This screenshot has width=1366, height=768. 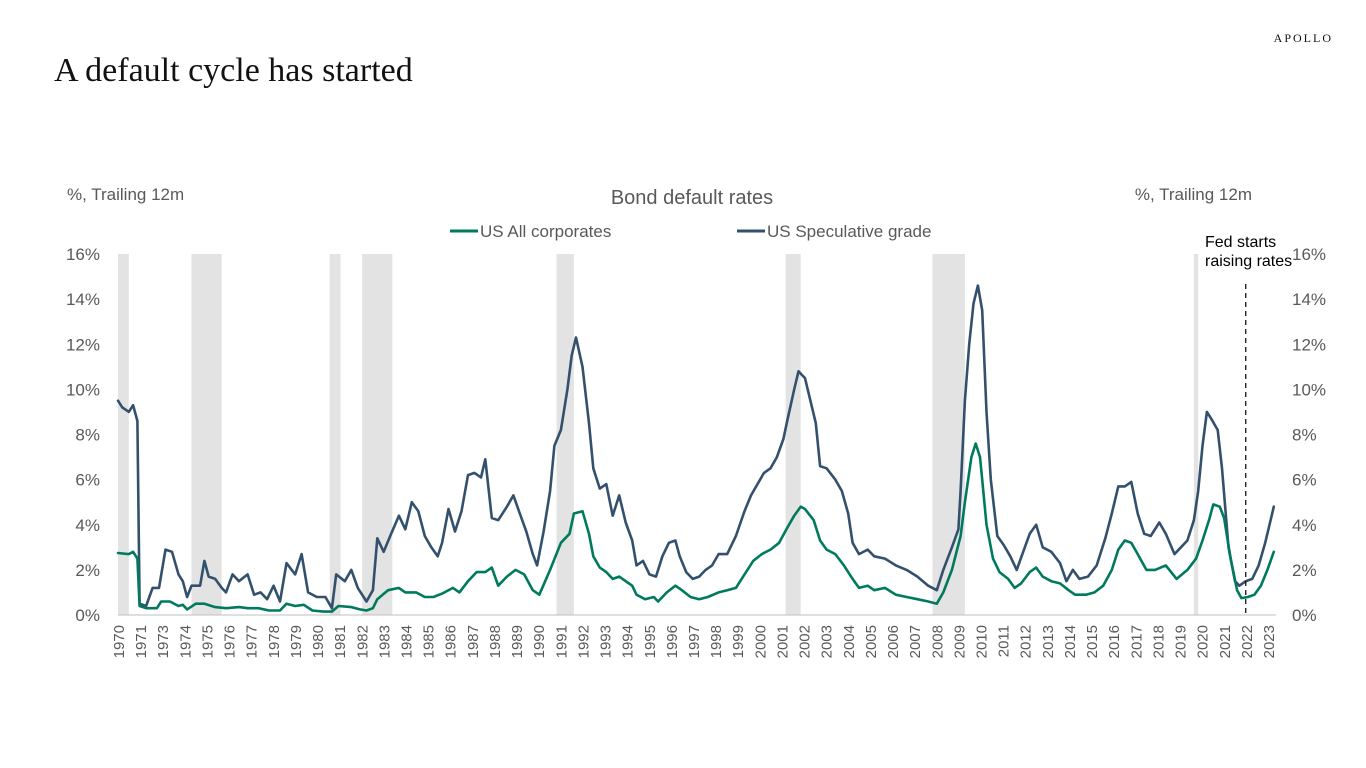 What do you see at coordinates (1309, 254) in the screenshot?
I see `y-tick-label-right: 16%` at bounding box center [1309, 254].